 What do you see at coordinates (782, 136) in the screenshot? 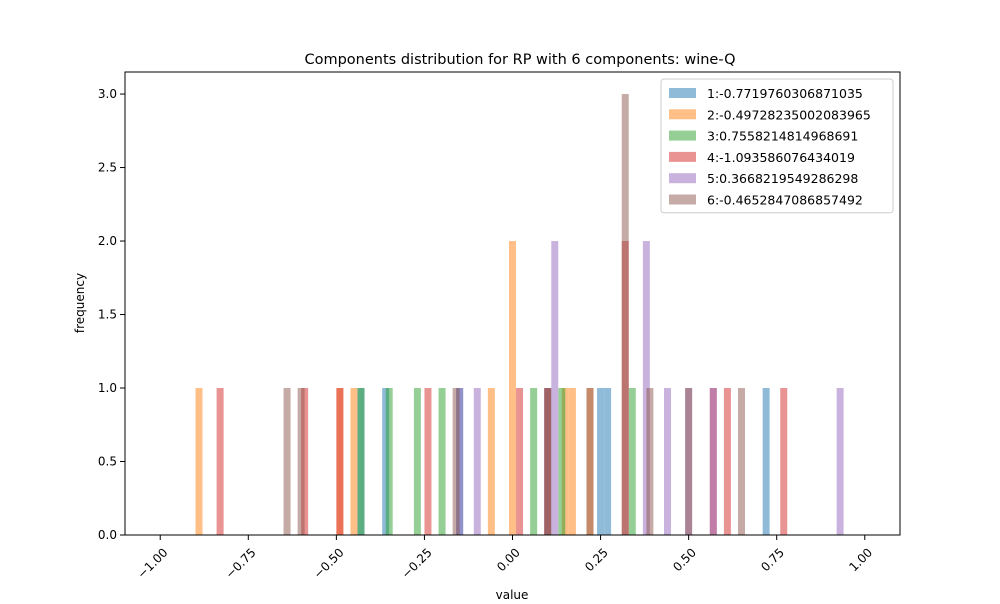
I see `legend-label: 3:0.7558214814968691` at bounding box center [782, 136].